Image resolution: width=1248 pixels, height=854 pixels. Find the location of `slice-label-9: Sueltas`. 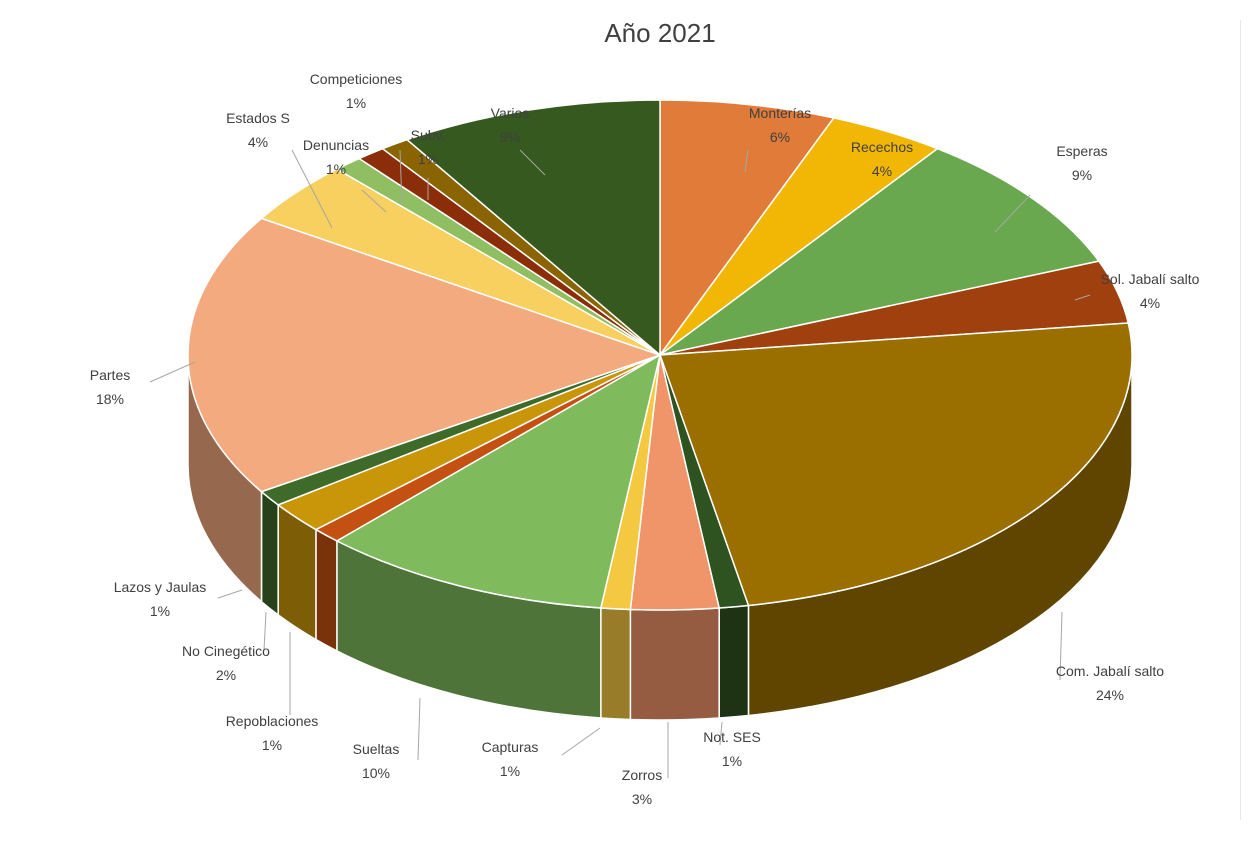

slice-label-9: Sueltas is located at coordinates (376, 749).